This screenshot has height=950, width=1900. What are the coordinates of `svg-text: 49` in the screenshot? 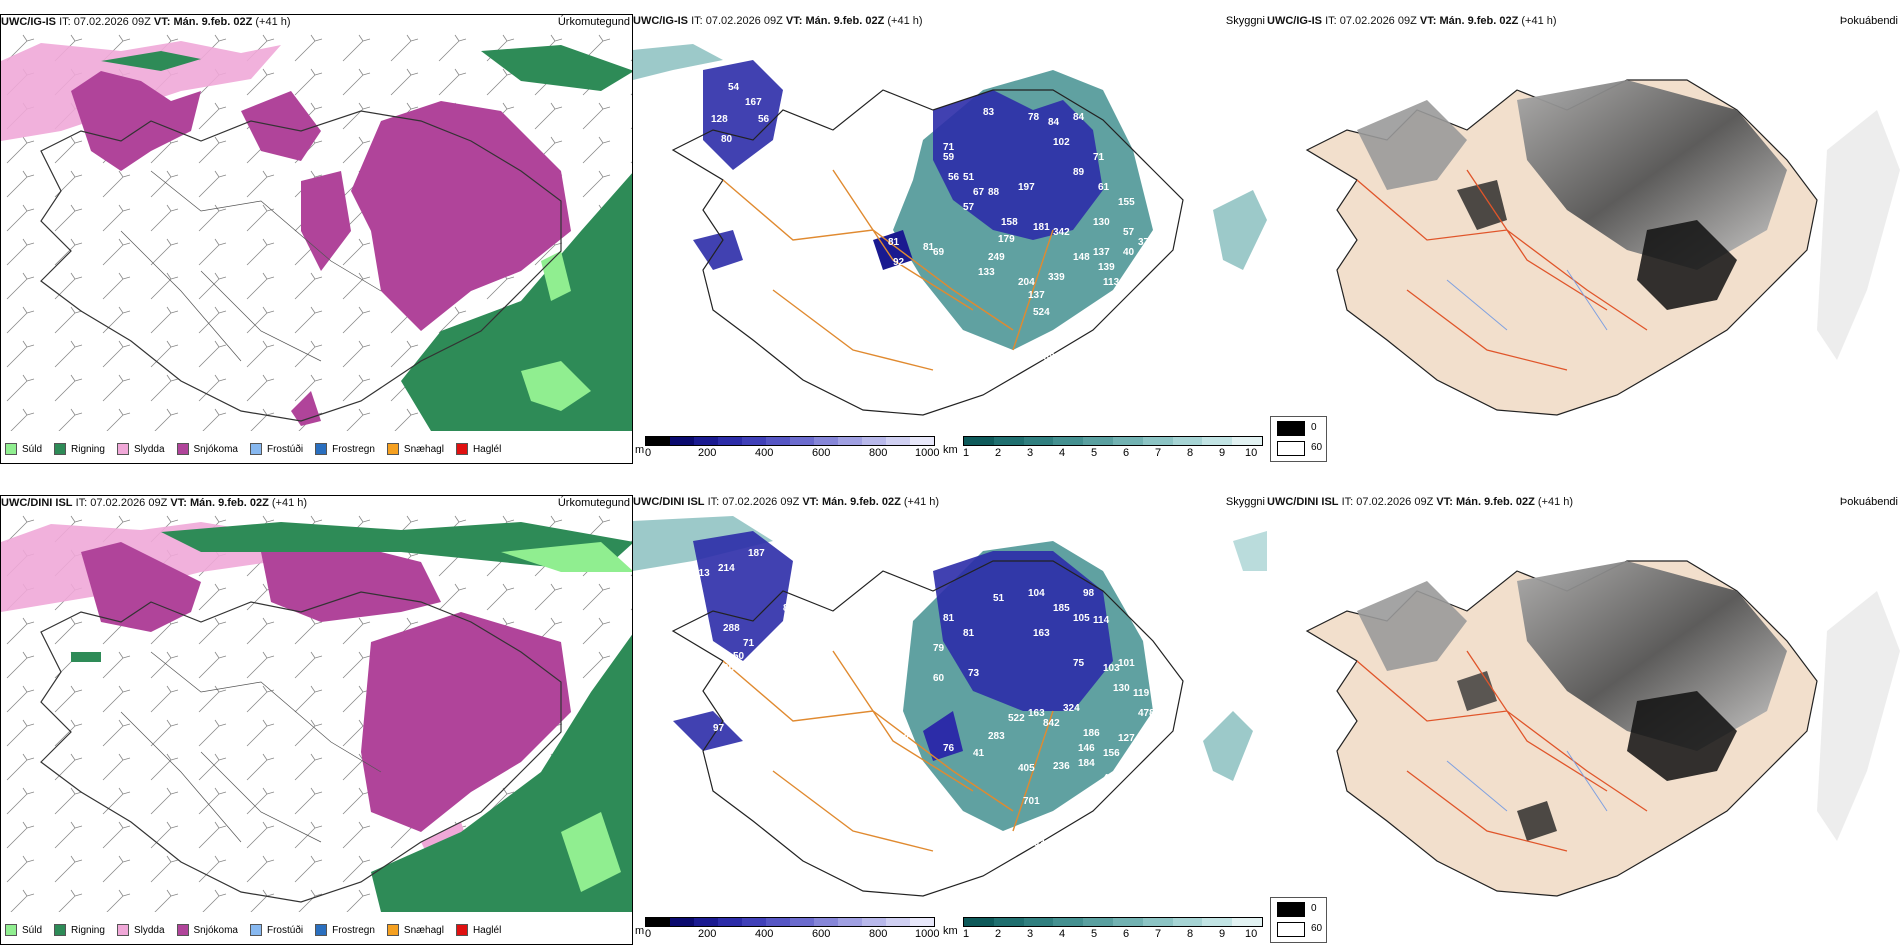 It's located at (739, 713).